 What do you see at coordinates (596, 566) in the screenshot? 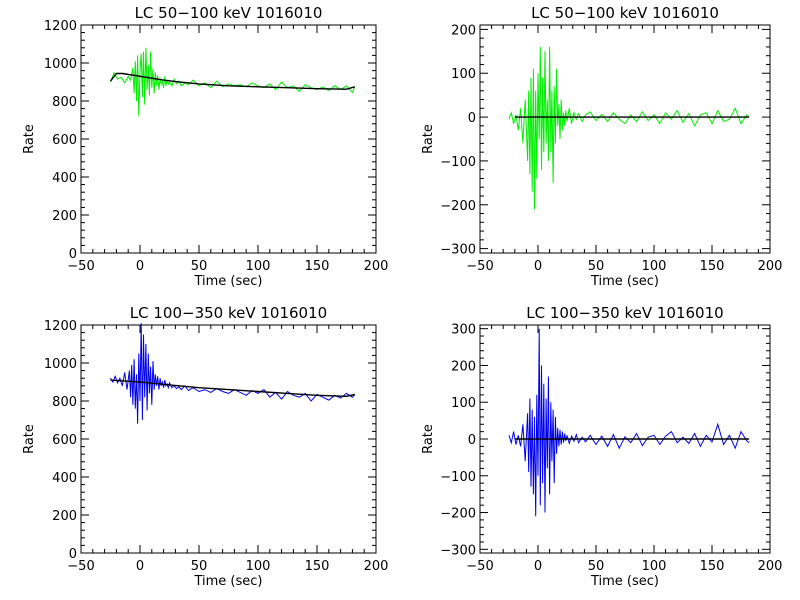
I see `panel-4-x-tick-label: 50` at bounding box center [596, 566].